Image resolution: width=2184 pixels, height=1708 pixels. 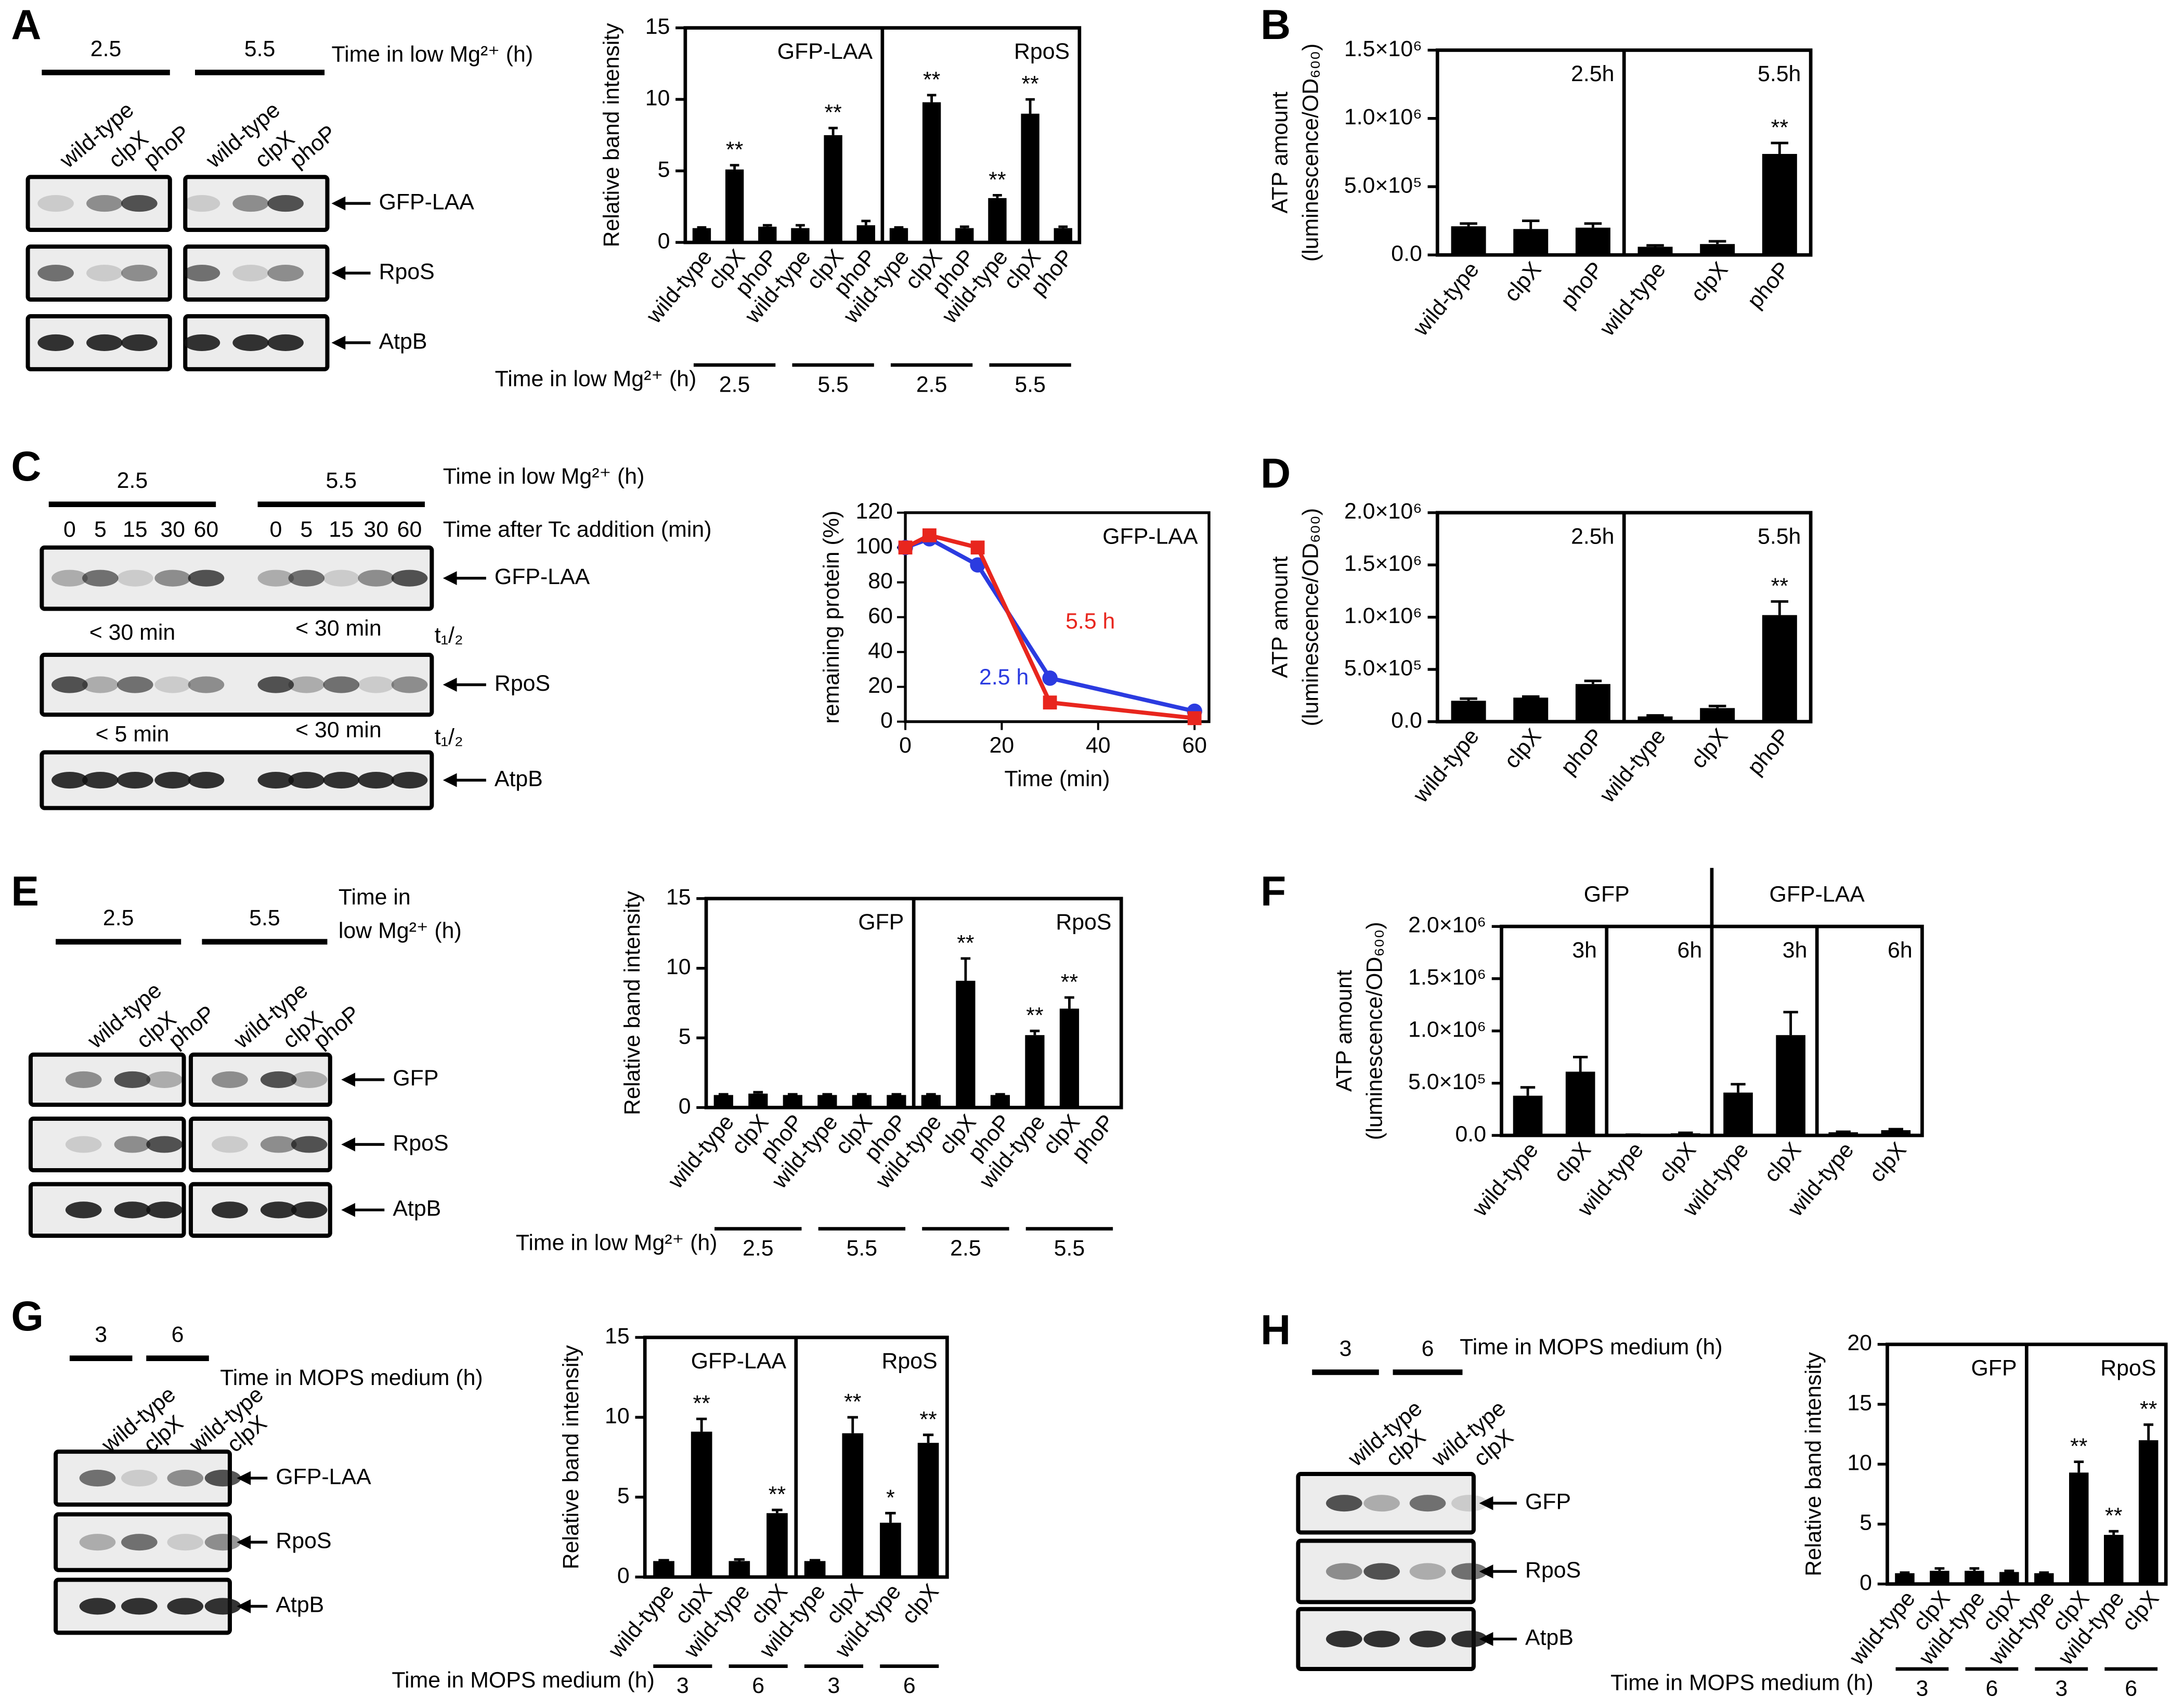 What do you see at coordinates (1780, 73) in the screenshot?
I see `panel-label: 5.5h` at bounding box center [1780, 73].